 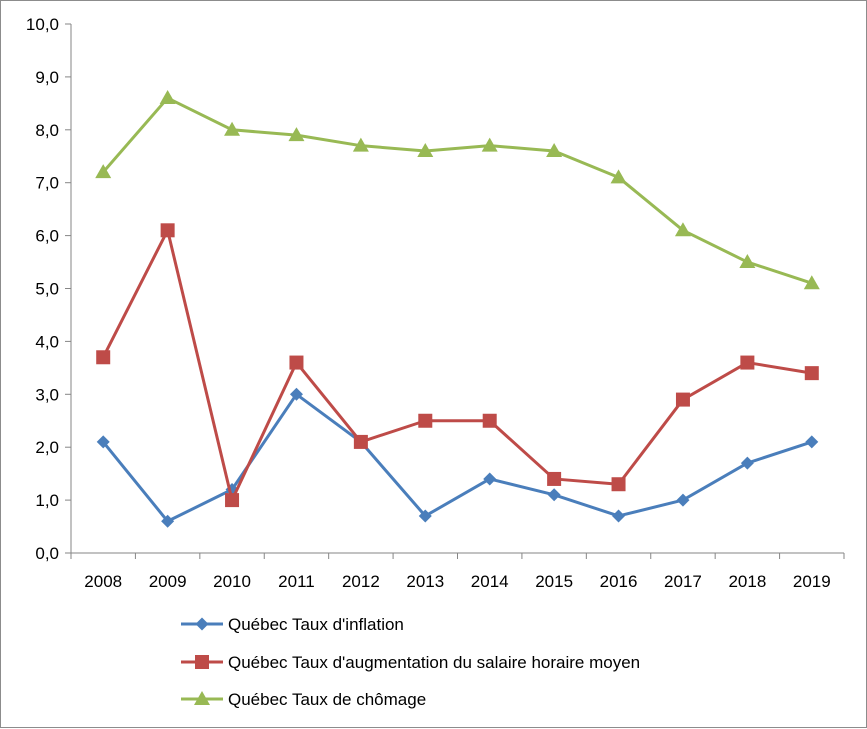 I want to click on y-tick-label: 0,0, so click(x=47, y=553).